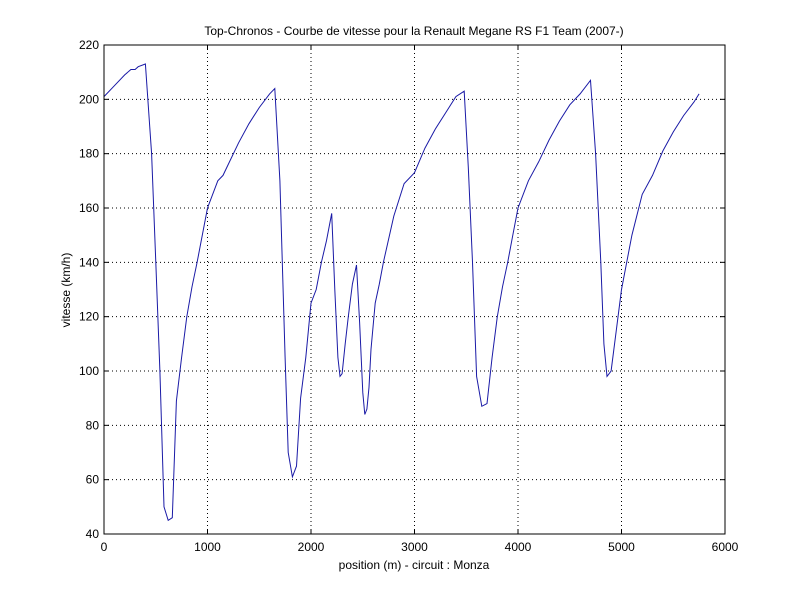  Describe the element at coordinates (725, 547) in the screenshot. I see `x-tick-label: 6000` at that location.